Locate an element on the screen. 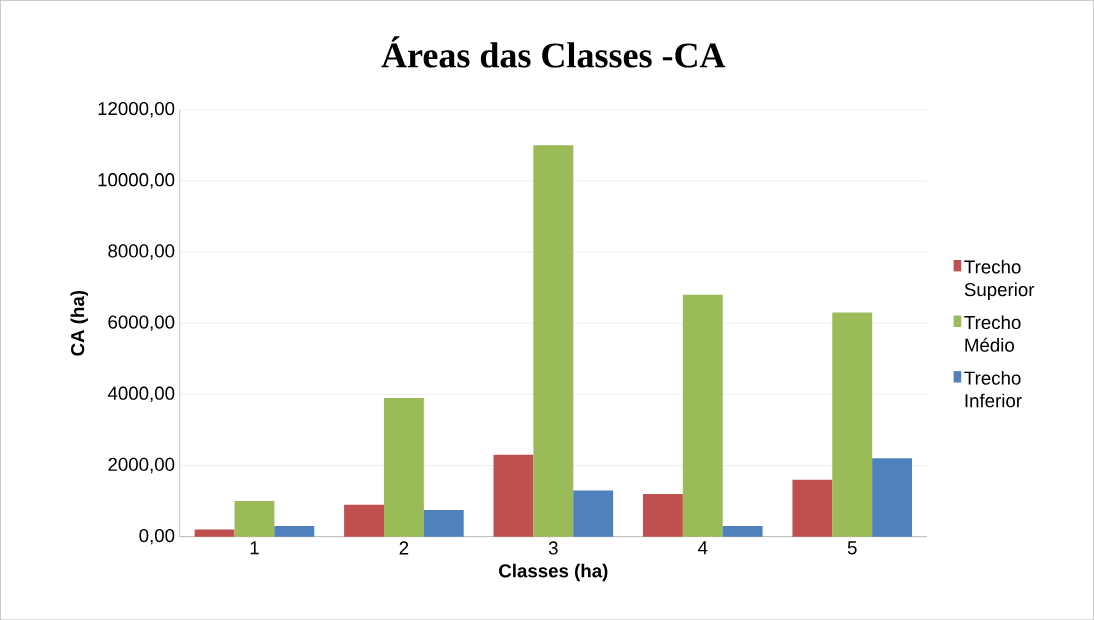 The width and height of the screenshot is (1094, 620). x-tick-label: 2 is located at coordinates (404, 548).